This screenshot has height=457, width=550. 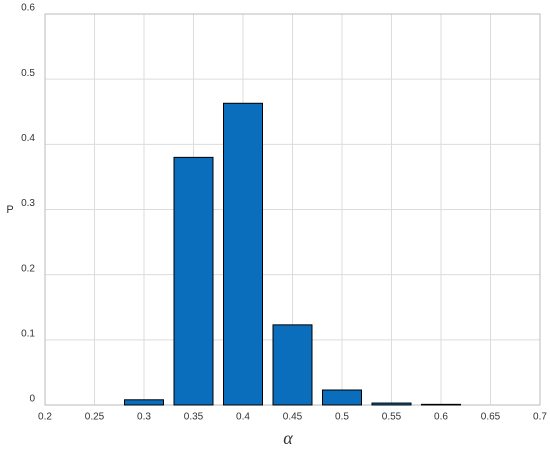 What do you see at coordinates (95, 417) in the screenshot?
I see `x-tick-label: 0.25` at bounding box center [95, 417].